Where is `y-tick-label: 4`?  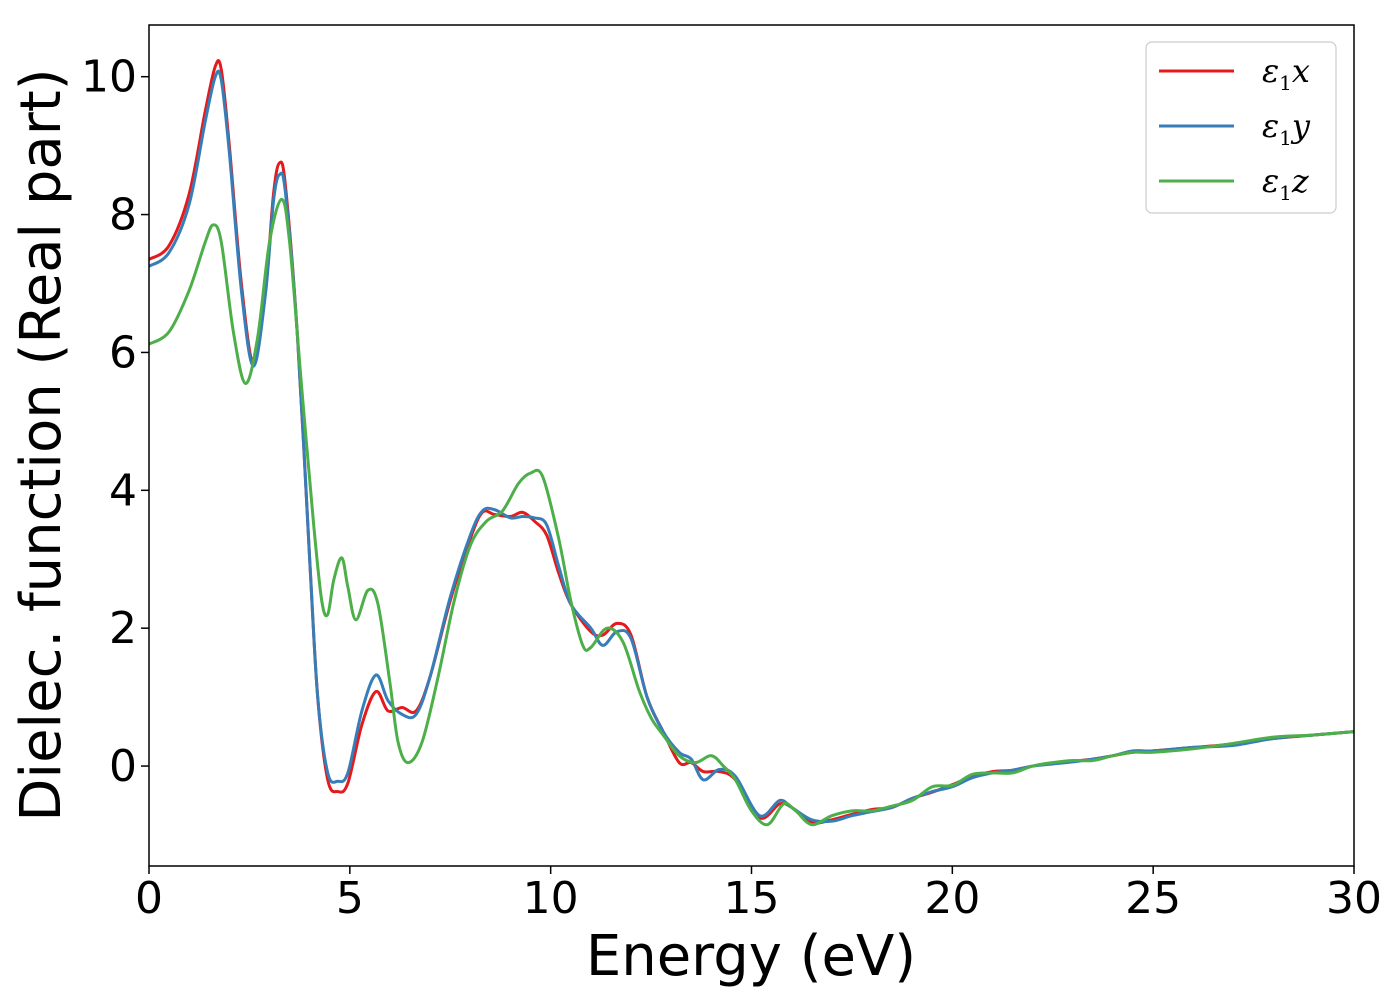
y-tick-label: 4 is located at coordinates (123, 490).